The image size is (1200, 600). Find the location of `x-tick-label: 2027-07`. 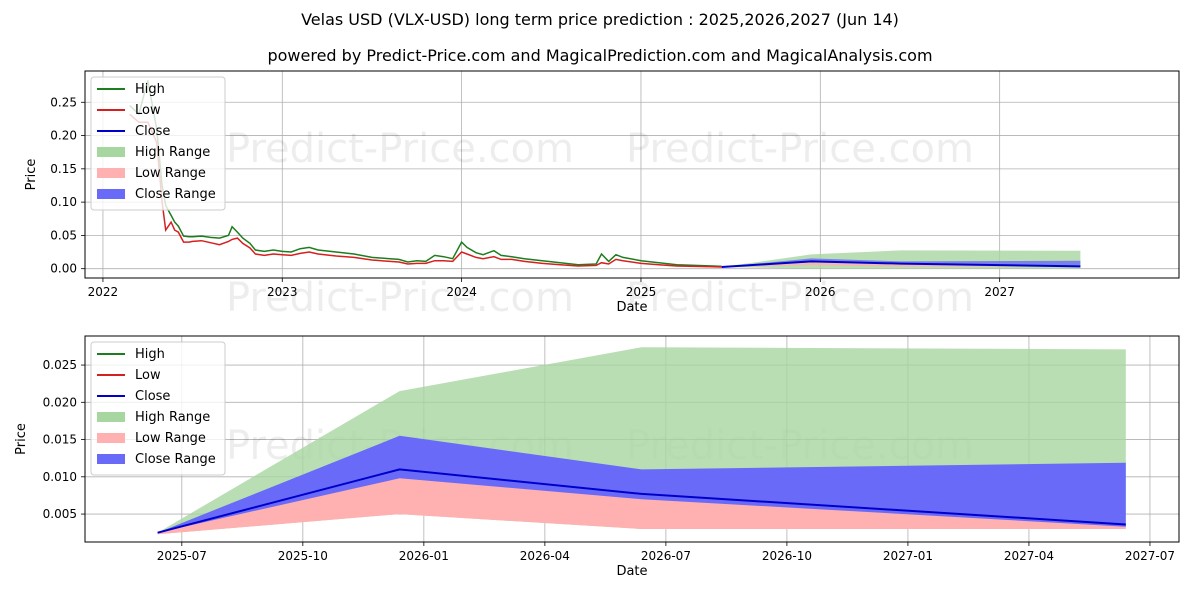

x-tick-label: 2027-07 is located at coordinates (1150, 556).